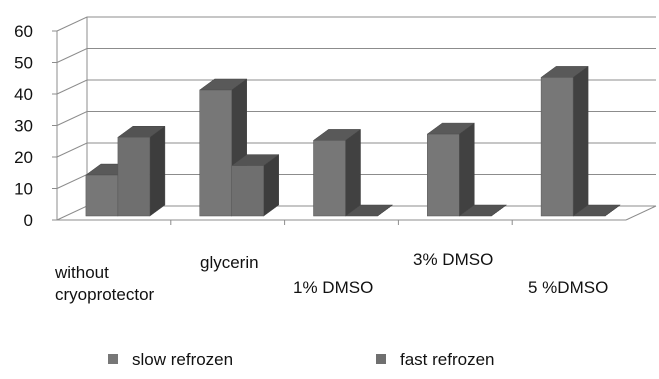 The height and width of the screenshot is (379, 659). Describe the element at coordinates (229, 262) in the screenshot. I see `x-tick-label: glycerin` at that location.